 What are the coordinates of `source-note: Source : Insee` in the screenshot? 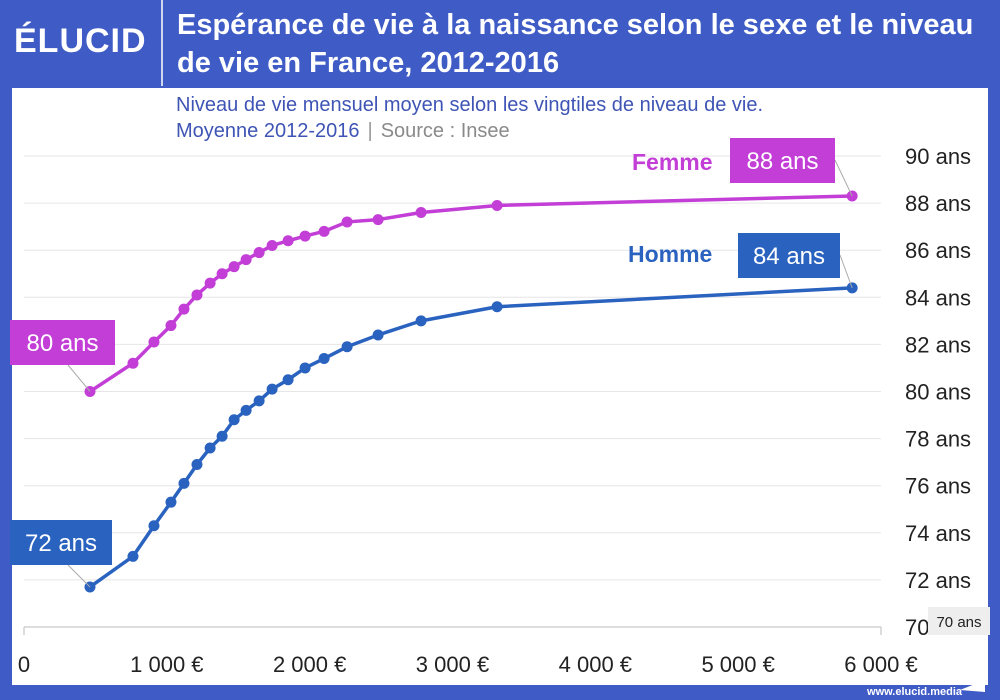 It's located at (445, 131).